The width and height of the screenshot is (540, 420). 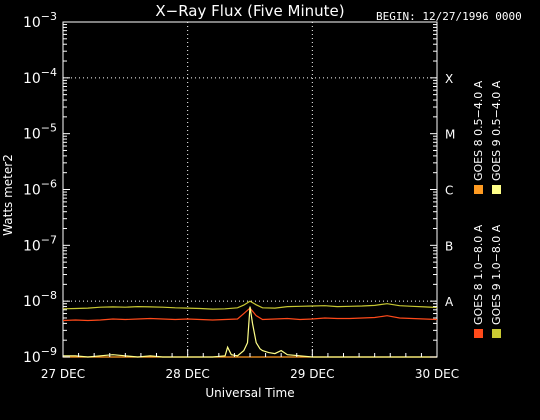 I want to click on legend-goes9-short: GOES 9 0.5−4.0 A, so click(x=496, y=137).